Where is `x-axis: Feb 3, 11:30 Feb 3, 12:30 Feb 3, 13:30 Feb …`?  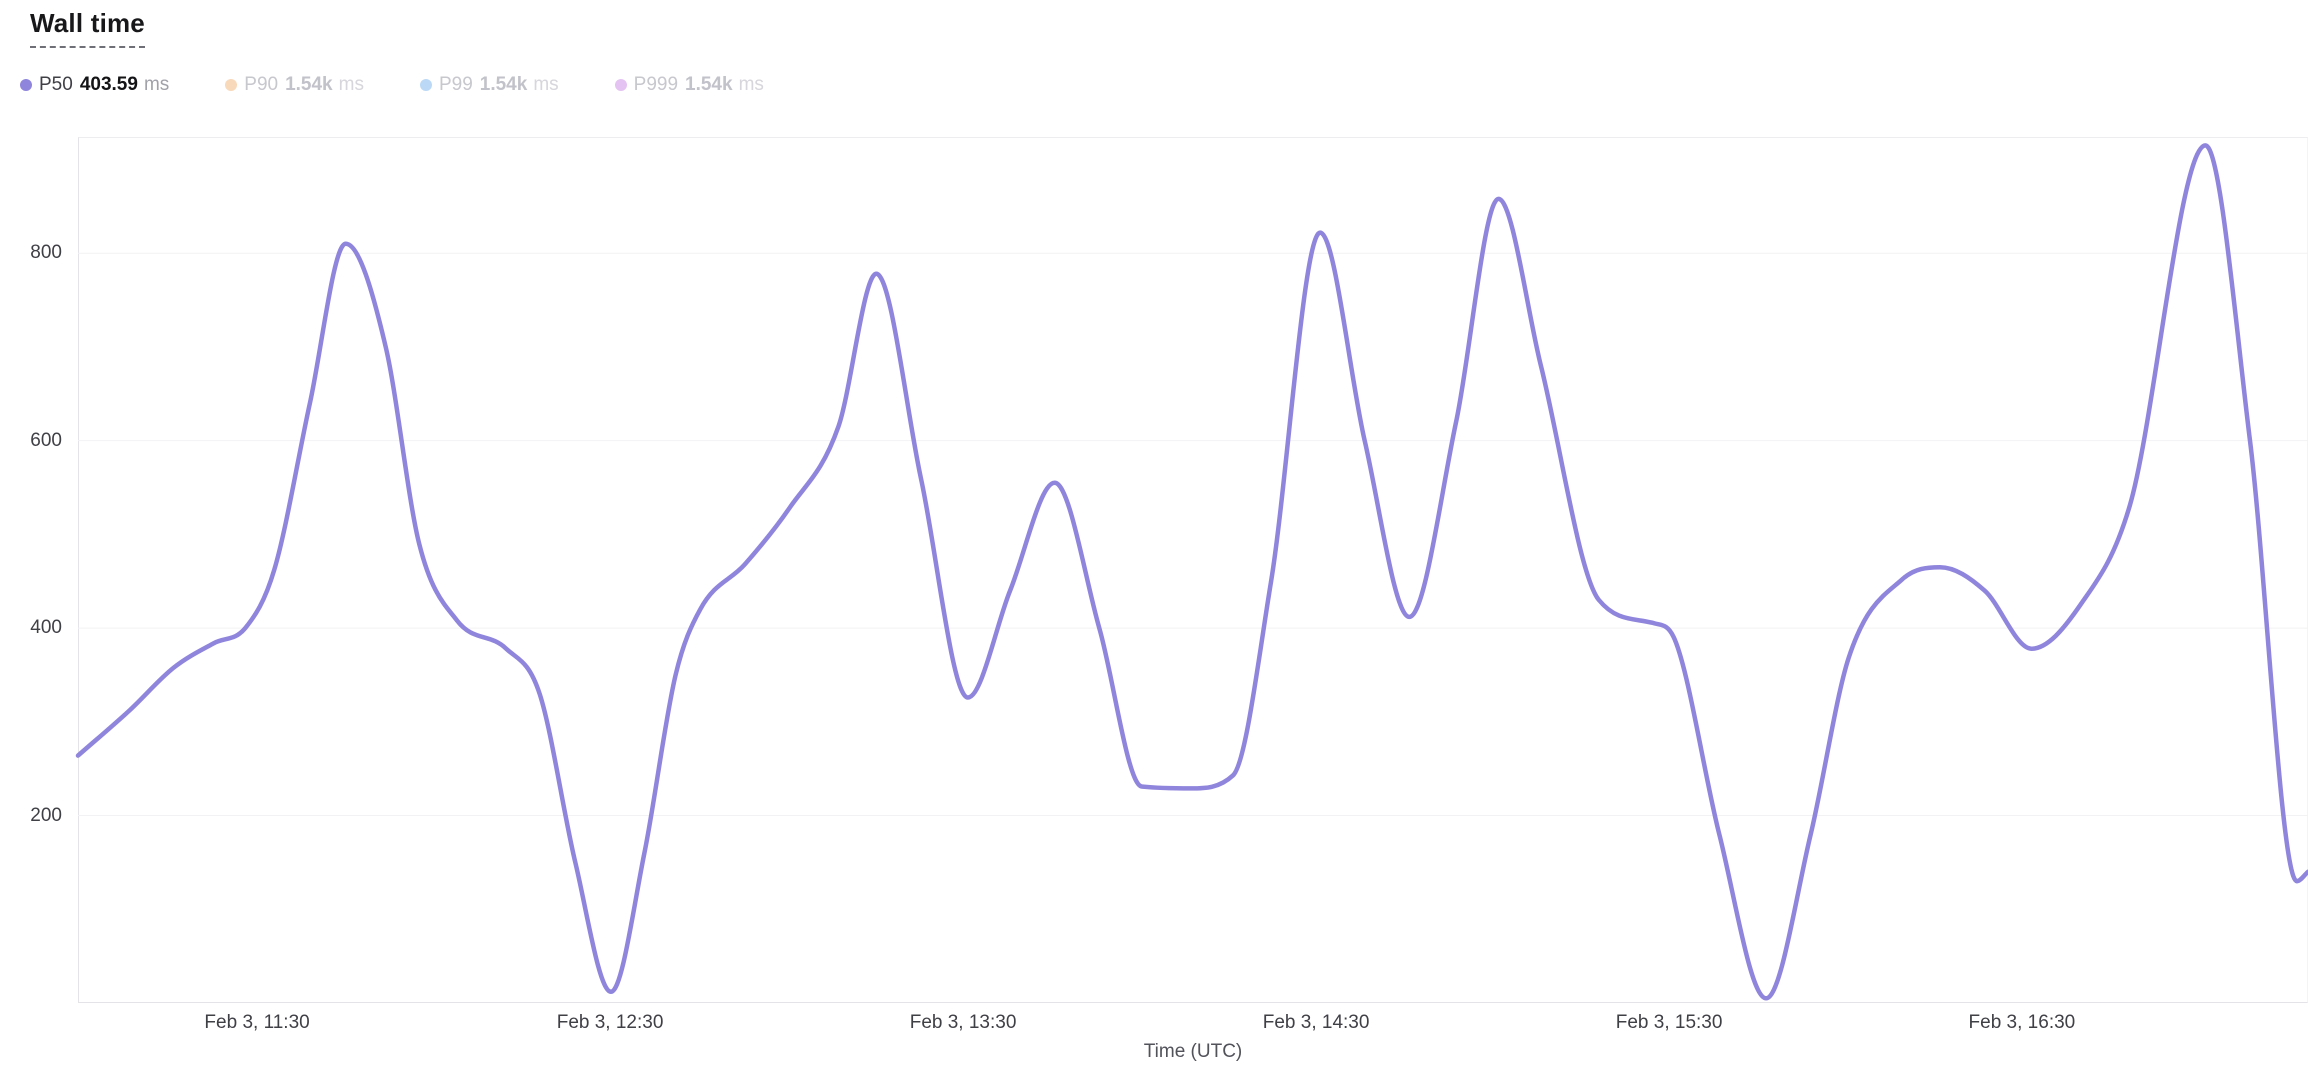 x-axis: Feb 3, 11:30 Feb 3, 12:30 Feb 3, 13:30 Feb … is located at coordinates (1193, 1023).